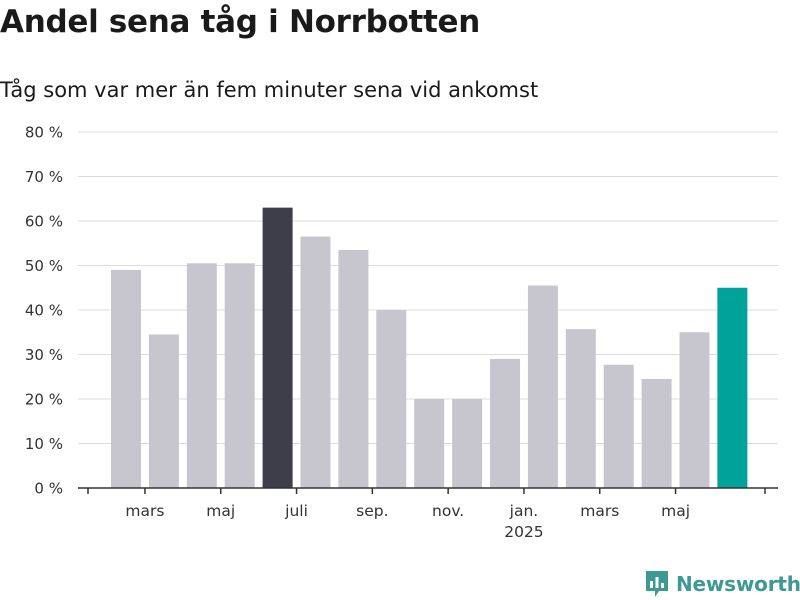 The image size is (800, 600). Describe the element at coordinates (44, 400) in the screenshot. I see `y-tick-label: 20 %` at that location.